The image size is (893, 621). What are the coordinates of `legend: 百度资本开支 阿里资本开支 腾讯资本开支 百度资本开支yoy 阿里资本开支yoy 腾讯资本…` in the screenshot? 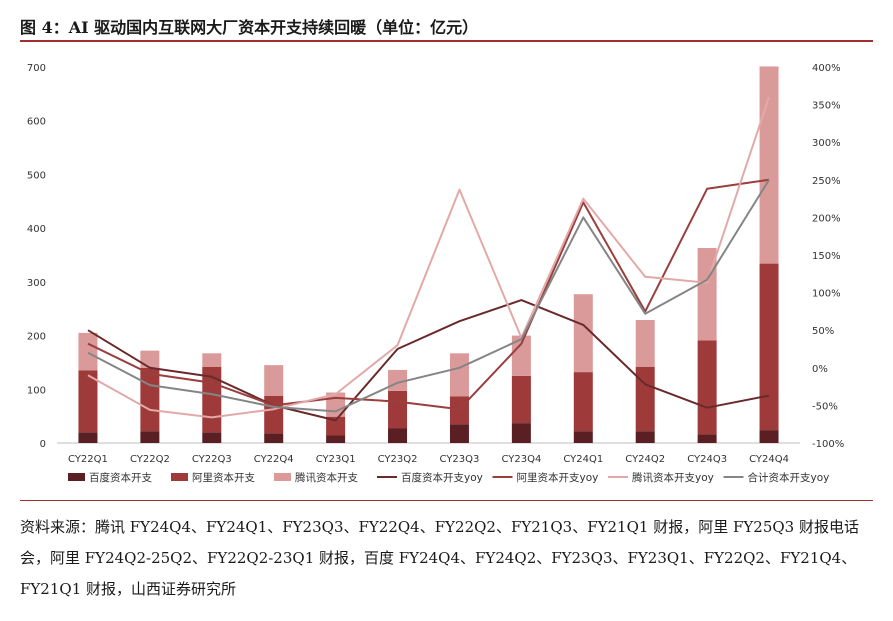 It's located at (448, 477).